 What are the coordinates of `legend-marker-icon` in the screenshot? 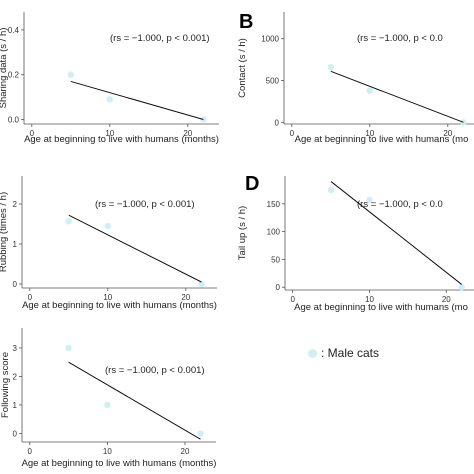 It's located at (312, 353).